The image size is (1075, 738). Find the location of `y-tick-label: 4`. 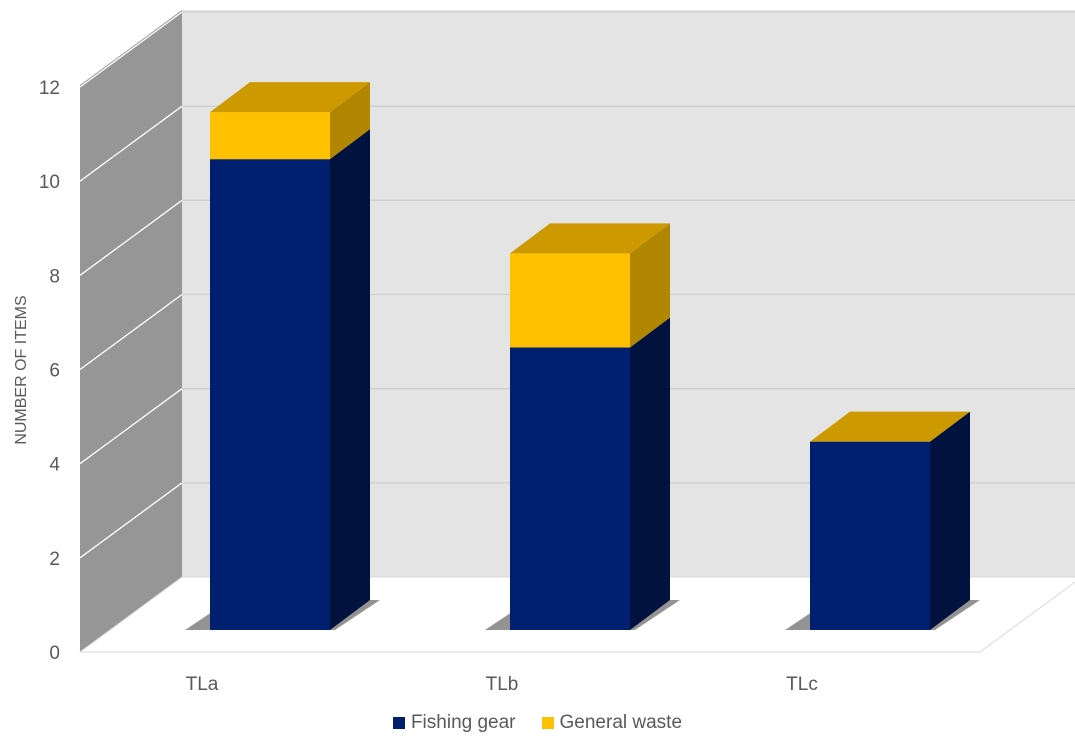

y-tick-label: 4 is located at coordinates (54, 465).